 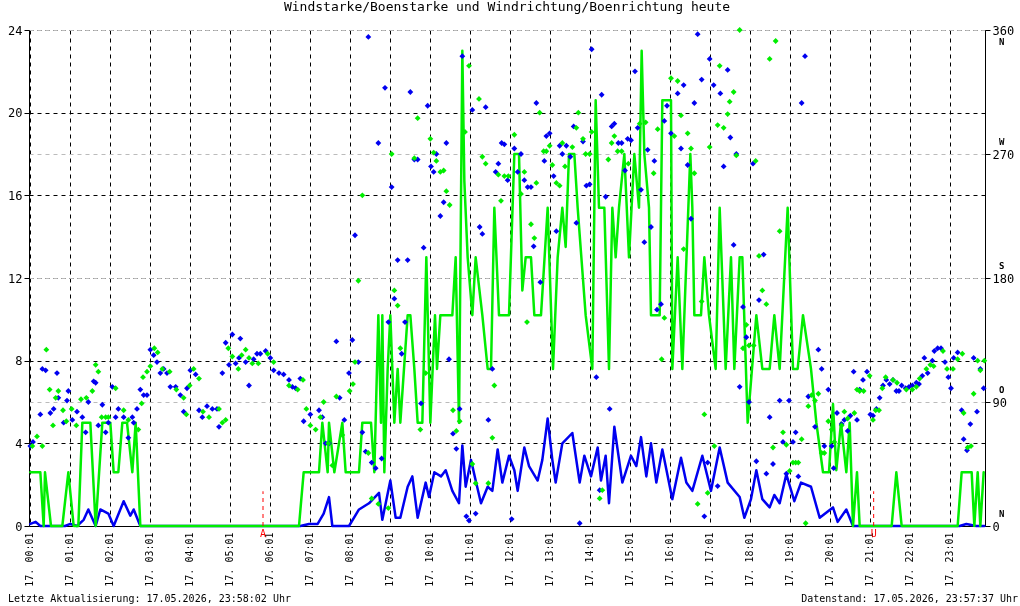 What do you see at coordinates (630, 559) in the screenshot?
I see `x-tick-label: 17. 15:01` at bounding box center [630, 559].